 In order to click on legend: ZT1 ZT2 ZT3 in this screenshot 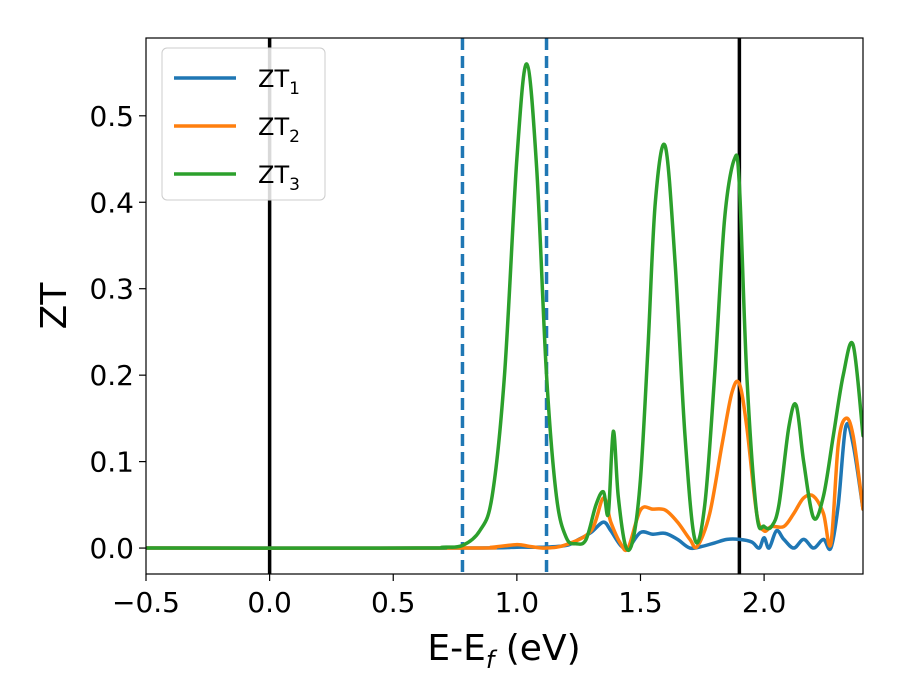, I will do `click(243, 124)`.